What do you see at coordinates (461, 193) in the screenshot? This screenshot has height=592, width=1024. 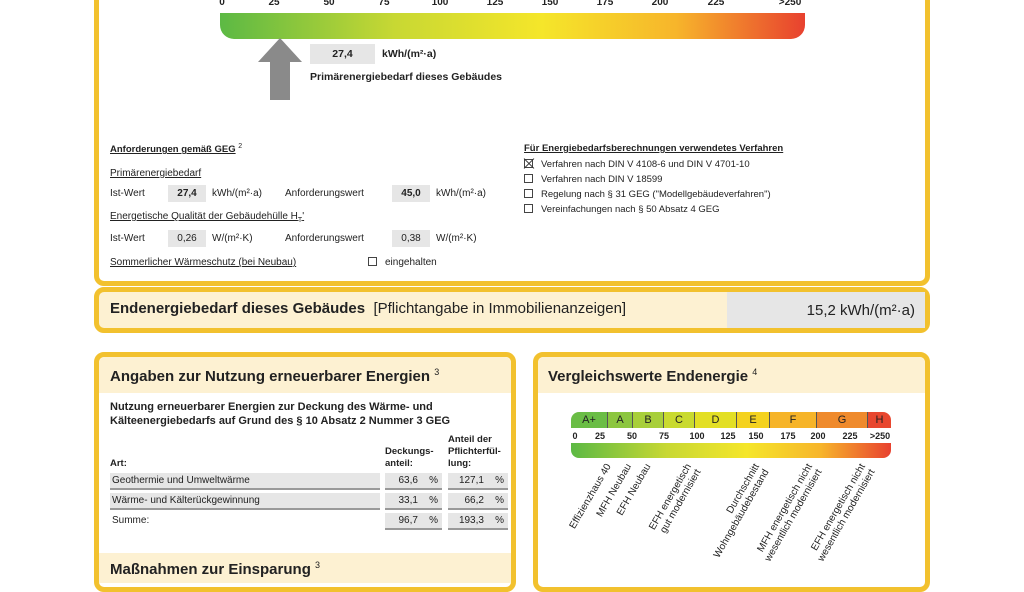 I see `unit: kWh/(m²·a)` at bounding box center [461, 193].